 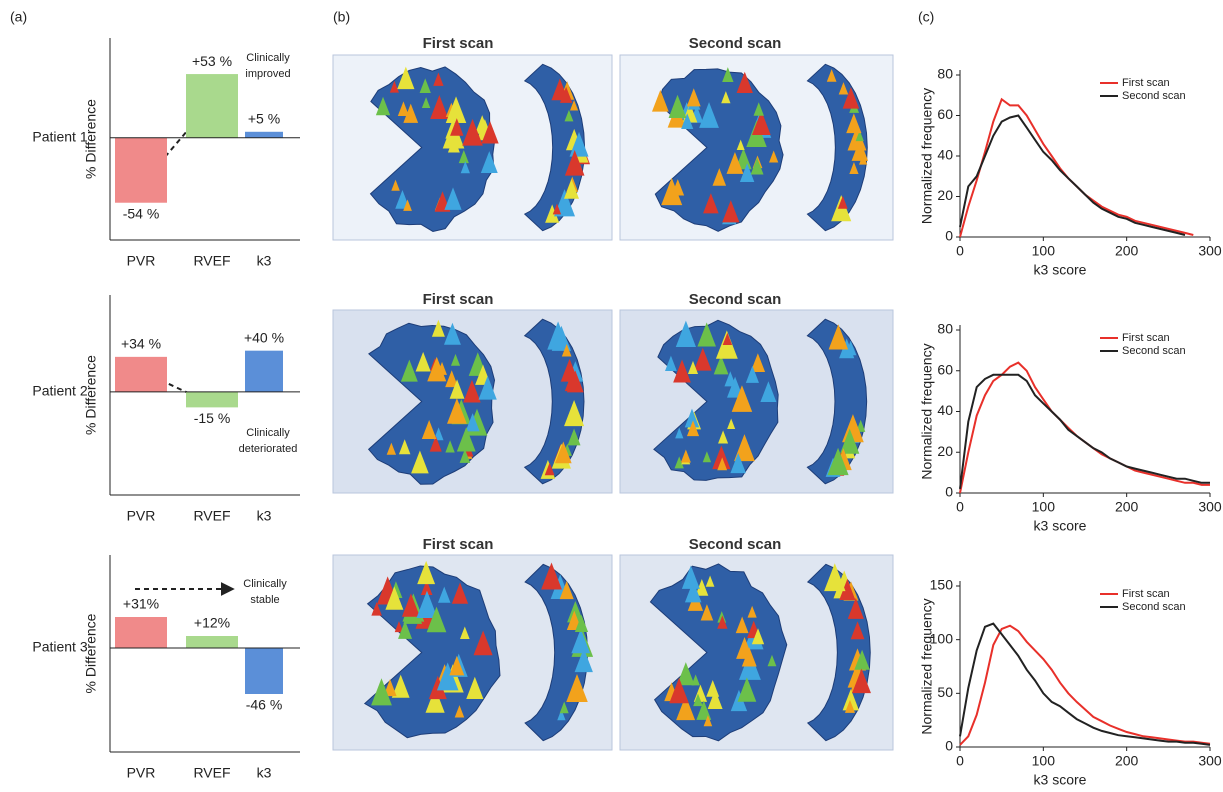 What do you see at coordinates (141, 604) in the screenshot?
I see `bar-value-label: +31%` at bounding box center [141, 604].